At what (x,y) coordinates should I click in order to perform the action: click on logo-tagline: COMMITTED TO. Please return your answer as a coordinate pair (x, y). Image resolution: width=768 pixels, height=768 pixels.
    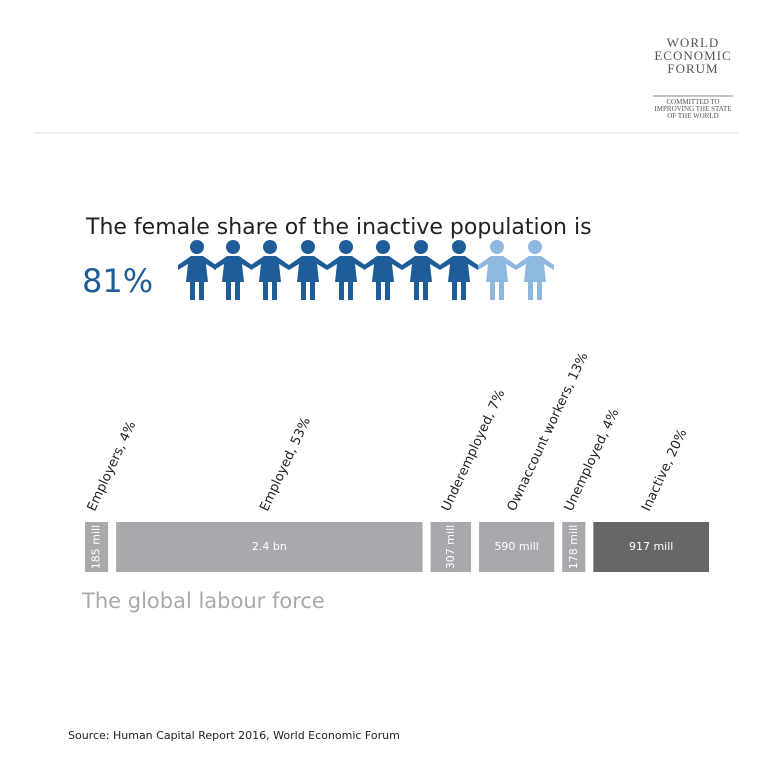
    Looking at the image, I should click on (692, 102).